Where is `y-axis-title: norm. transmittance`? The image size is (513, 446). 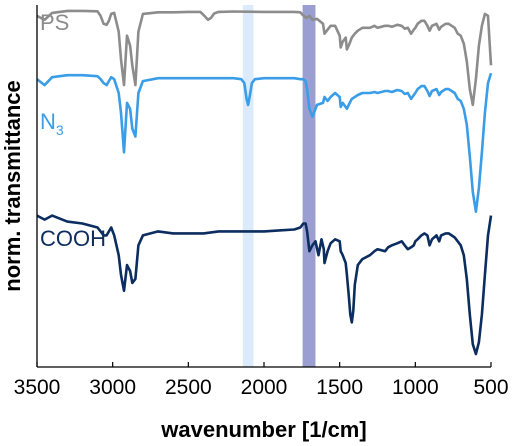
y-axis-title: norm. transmittance is located at coordinates (12, 186).